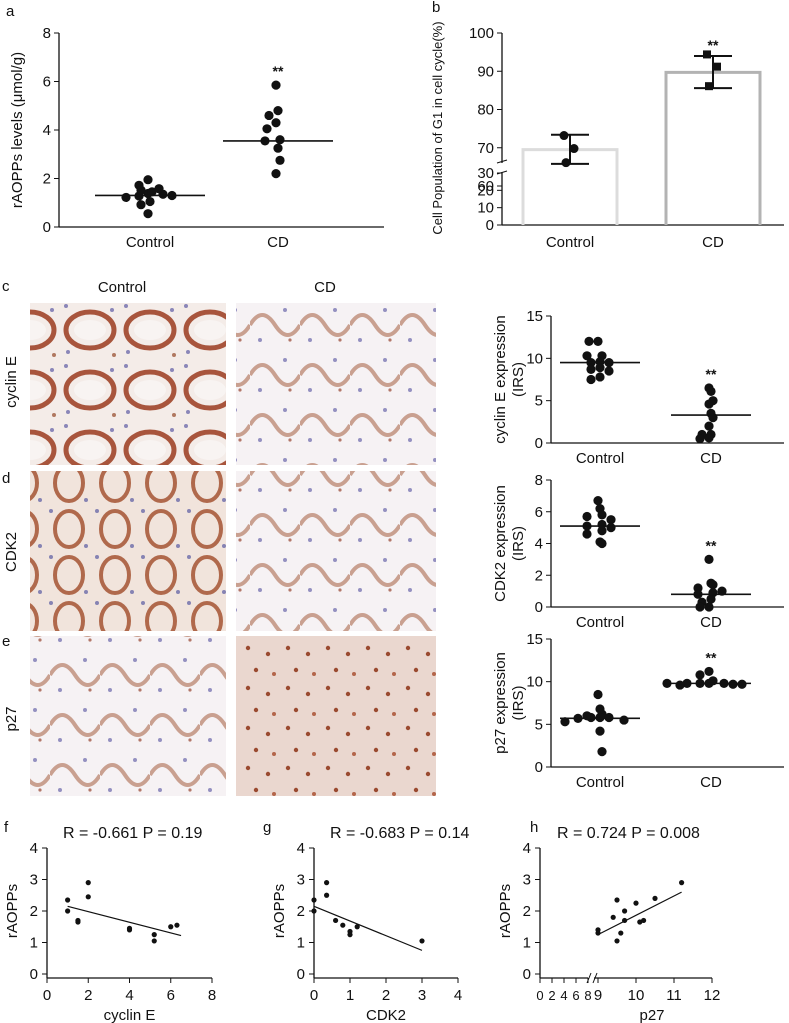 This screenshot has height=1023, width=789. What do you see at coordinates (122, 287) in the screenshot?
I see `image-col-label-control: Control` at bounding box center [122, 287].